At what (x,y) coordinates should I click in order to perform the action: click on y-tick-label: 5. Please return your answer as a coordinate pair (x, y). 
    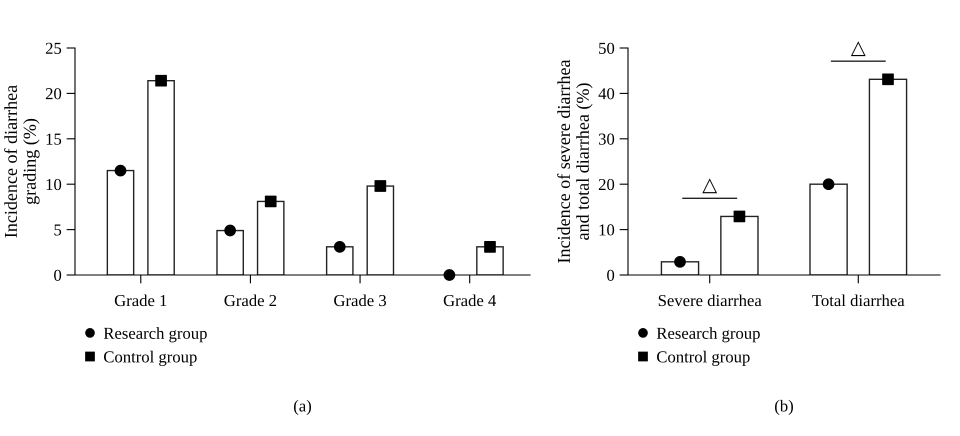
    Looking at the image, I should click on (58, 230).